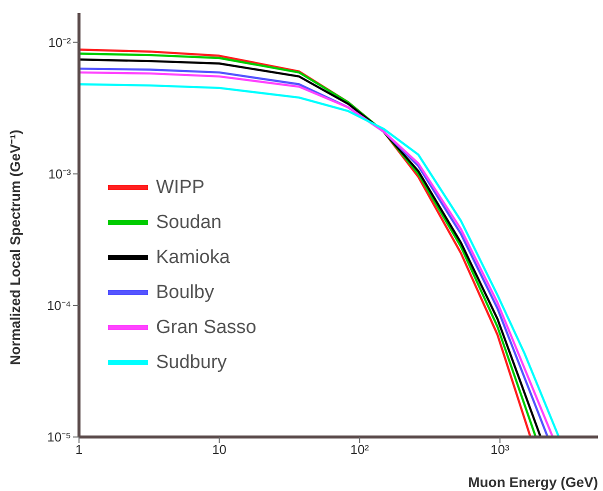  What do you see at coordinates (360, 450) in the screenshot?
I see `x-tick-label: 10²` at bounding box center [360, 450].